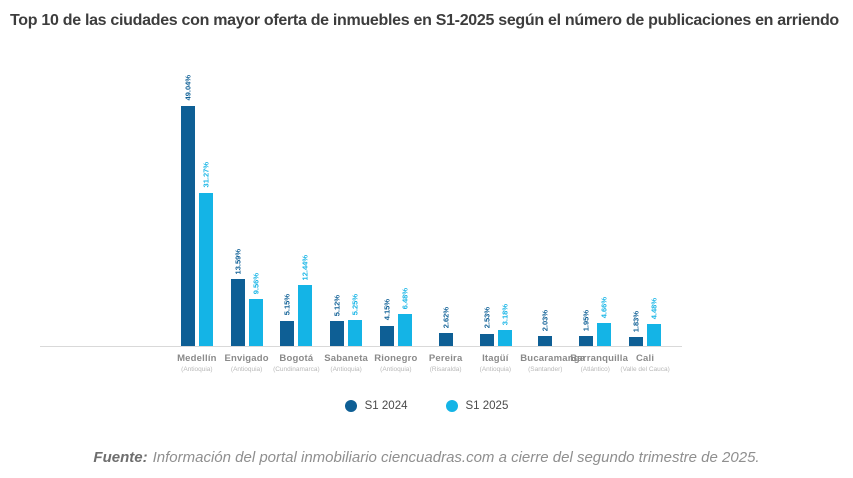 The height and width of the screenshot is (478, 853). I want to click on x-axis-label-bogota: Bogotá (Cundinamarca), so click(297, 363).